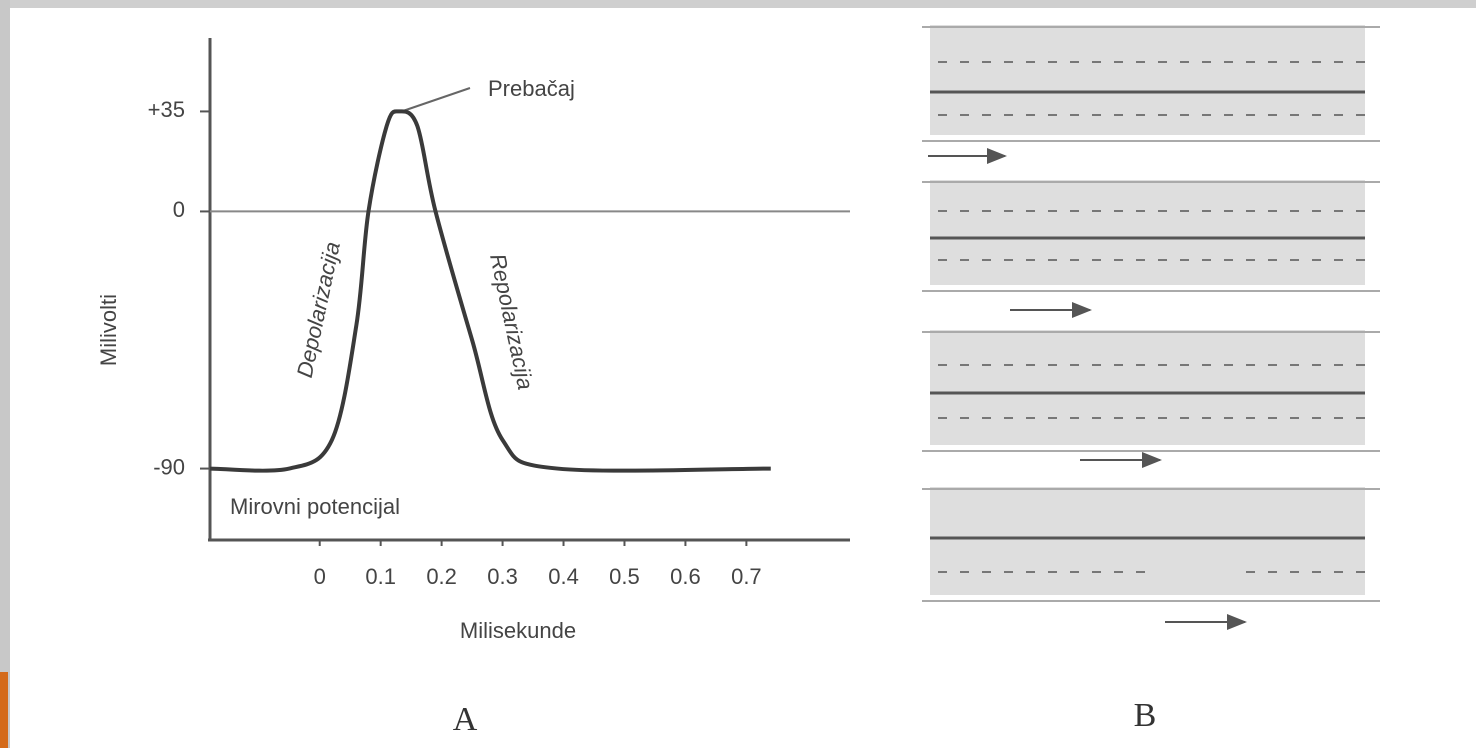 The image size is (1476, 748). I want to click on annotation: Depolarizacija, so click(318, 309).